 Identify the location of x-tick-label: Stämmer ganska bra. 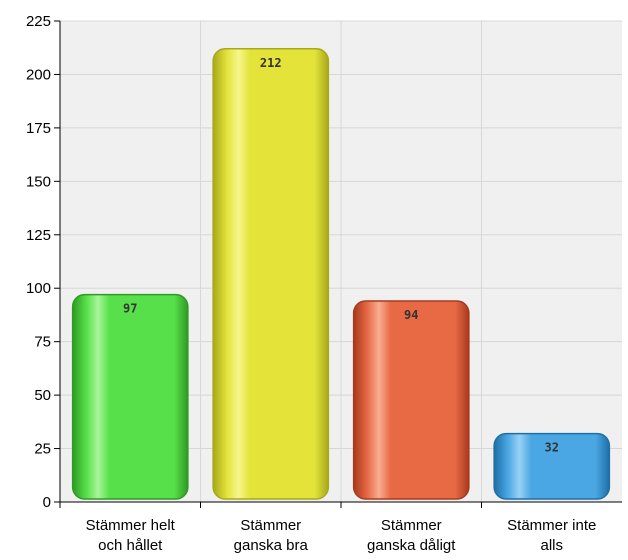
(271, 535).